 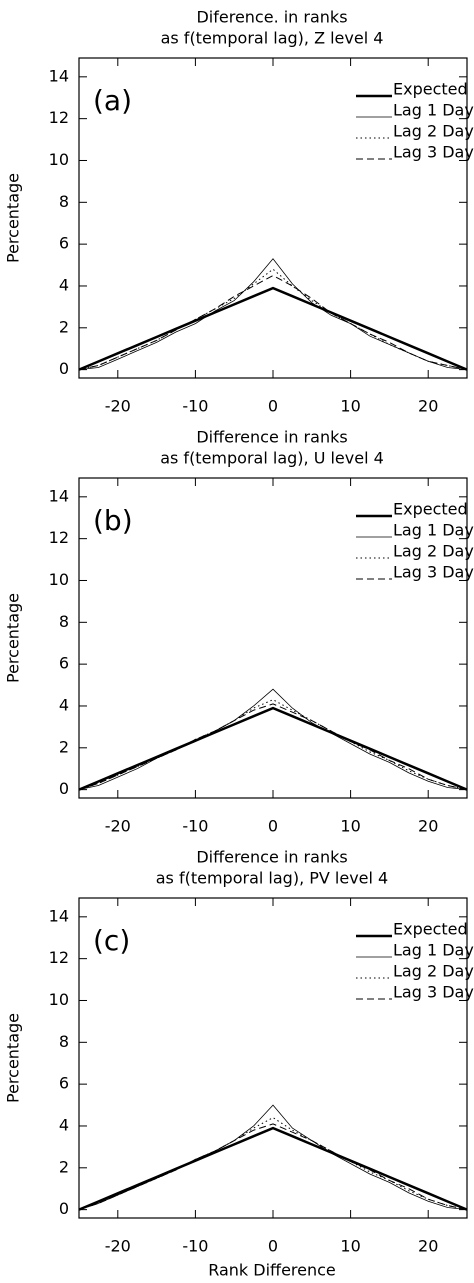 What do you see at coordinates (113, 520) in the screenshot?
I see `panel-label: (b)` at bounding box center [113, 520].